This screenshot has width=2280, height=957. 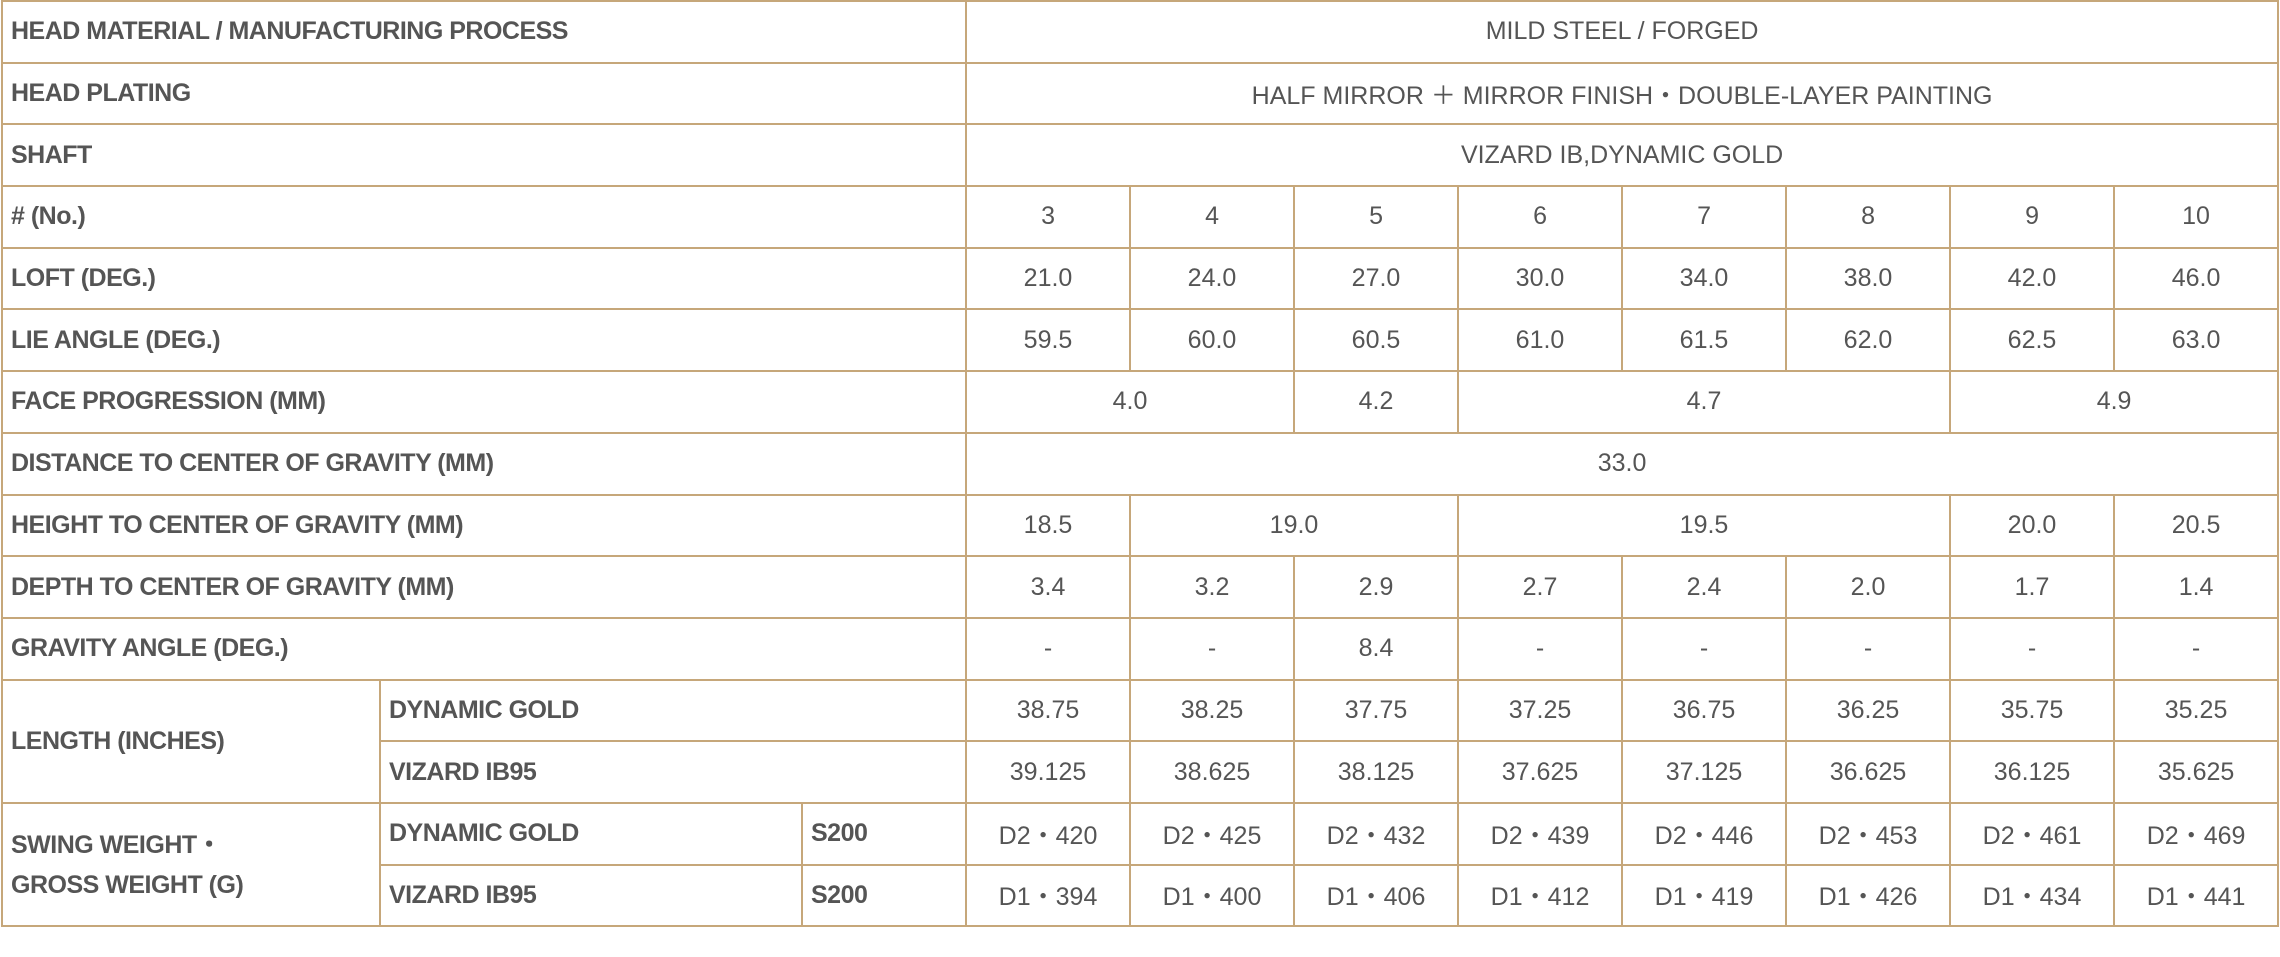 I want to click on value-cell: 38.75, so click(x=1048, y=710).